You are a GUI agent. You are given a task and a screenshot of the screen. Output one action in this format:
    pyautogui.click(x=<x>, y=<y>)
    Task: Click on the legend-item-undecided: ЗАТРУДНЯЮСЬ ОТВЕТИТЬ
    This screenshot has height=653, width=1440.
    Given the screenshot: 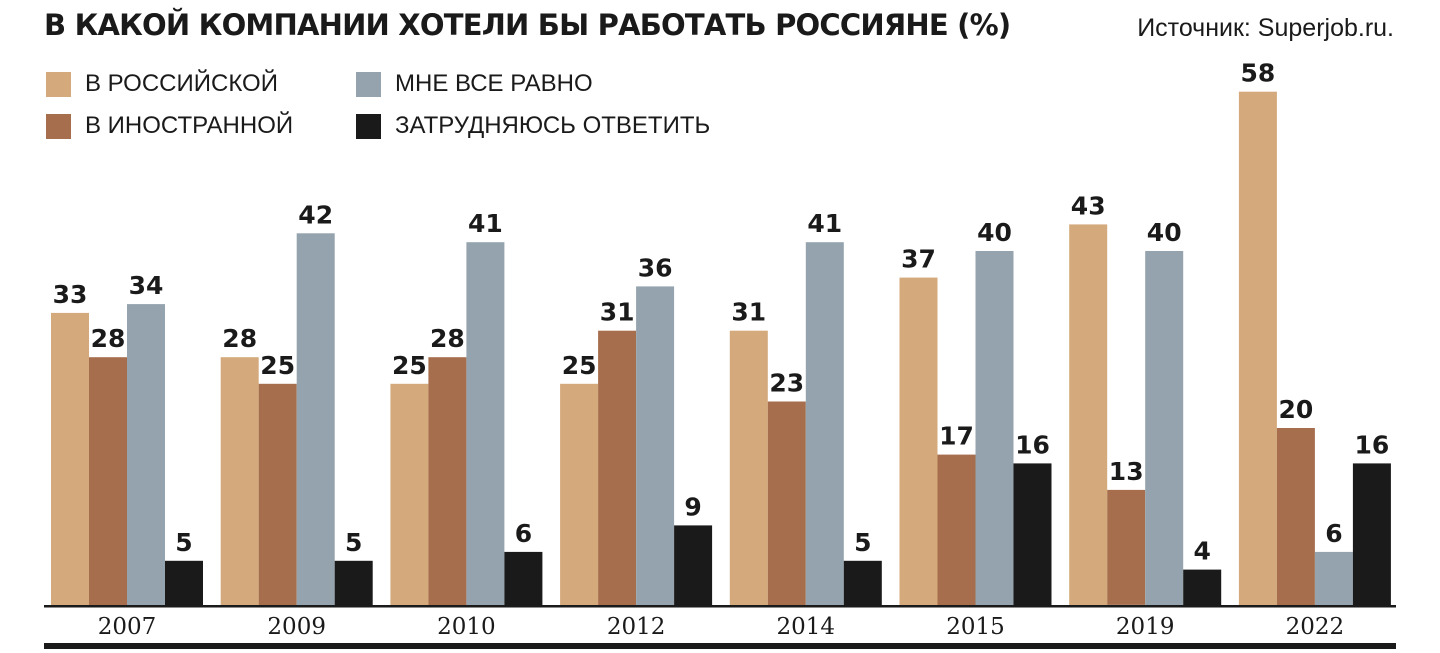 What is the action you would take?
    pyautogui.click(x=533, y=126)
    